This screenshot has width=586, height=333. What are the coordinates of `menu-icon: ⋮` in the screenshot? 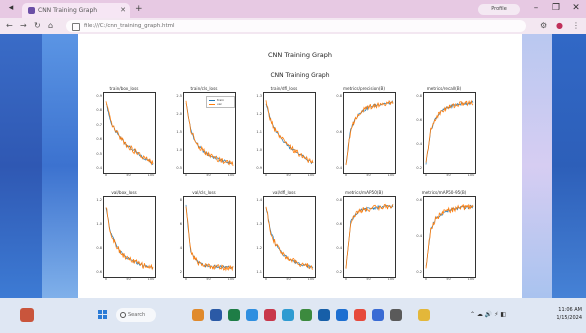 It's located at (576, 25).